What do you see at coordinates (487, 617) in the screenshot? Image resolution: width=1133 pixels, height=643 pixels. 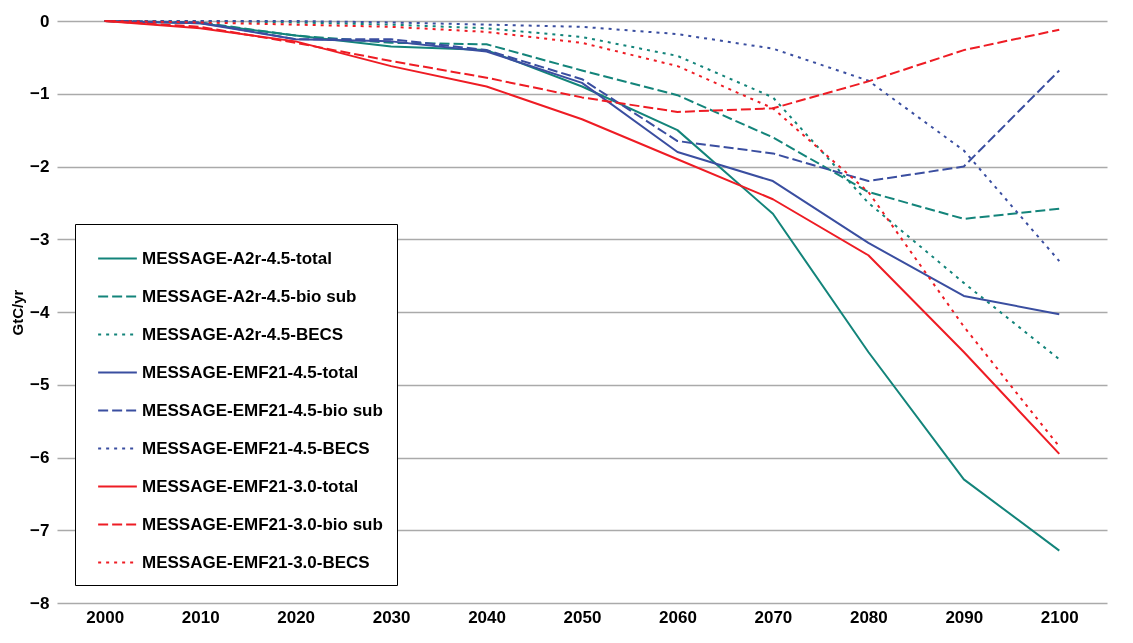 I see `x-tick-label: 2040` at bounding box center [487, 617].